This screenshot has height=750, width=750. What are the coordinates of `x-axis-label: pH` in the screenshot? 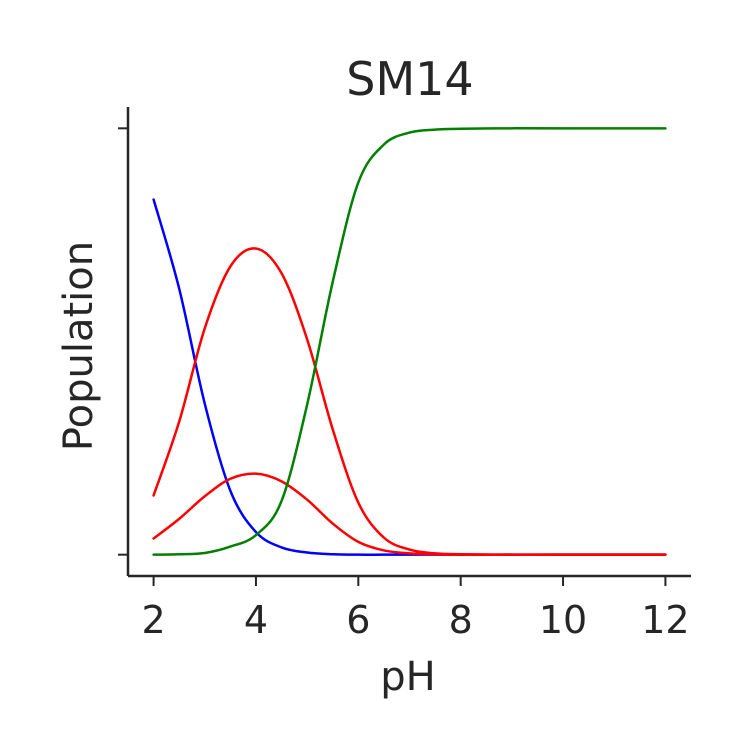 It's located at (407, 677).